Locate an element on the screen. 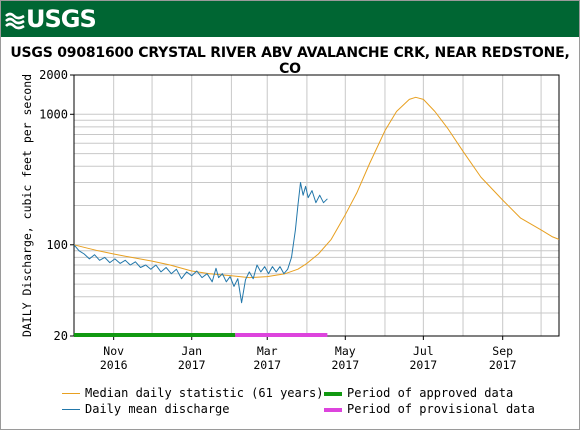 This screenshot has width=580, height=430. legend-label-median: Median daily statistic (61 years) is located at coordinates (204, 393).